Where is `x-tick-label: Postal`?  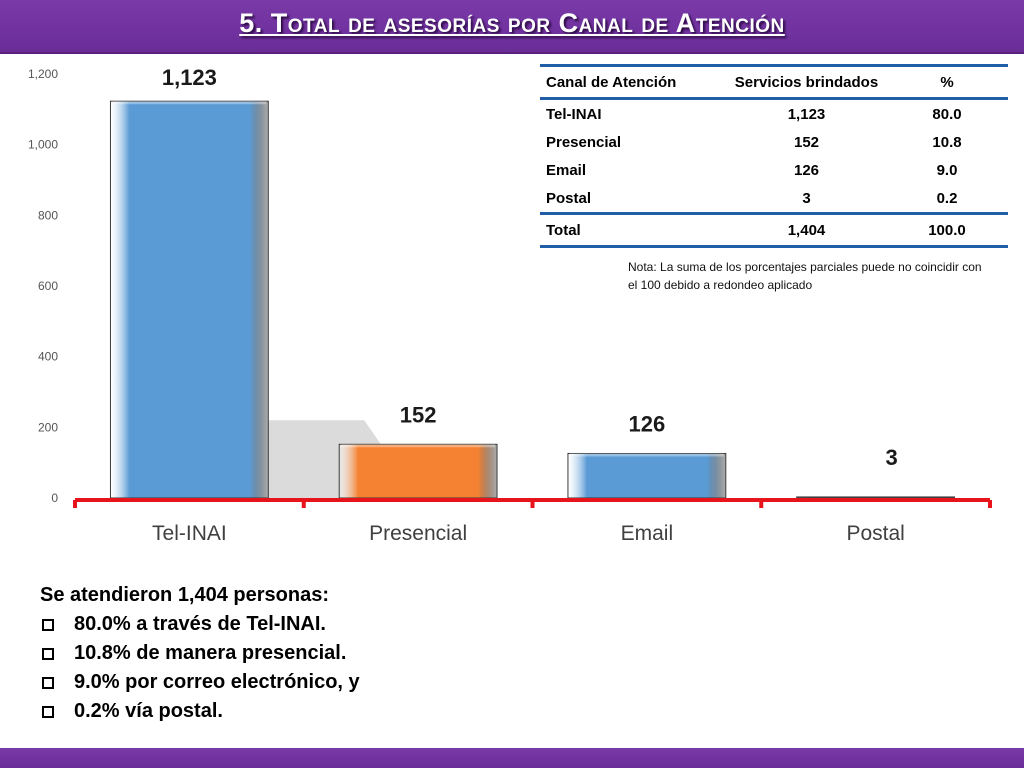
x-tick-label: Postal is located at coordinates (875, 533).